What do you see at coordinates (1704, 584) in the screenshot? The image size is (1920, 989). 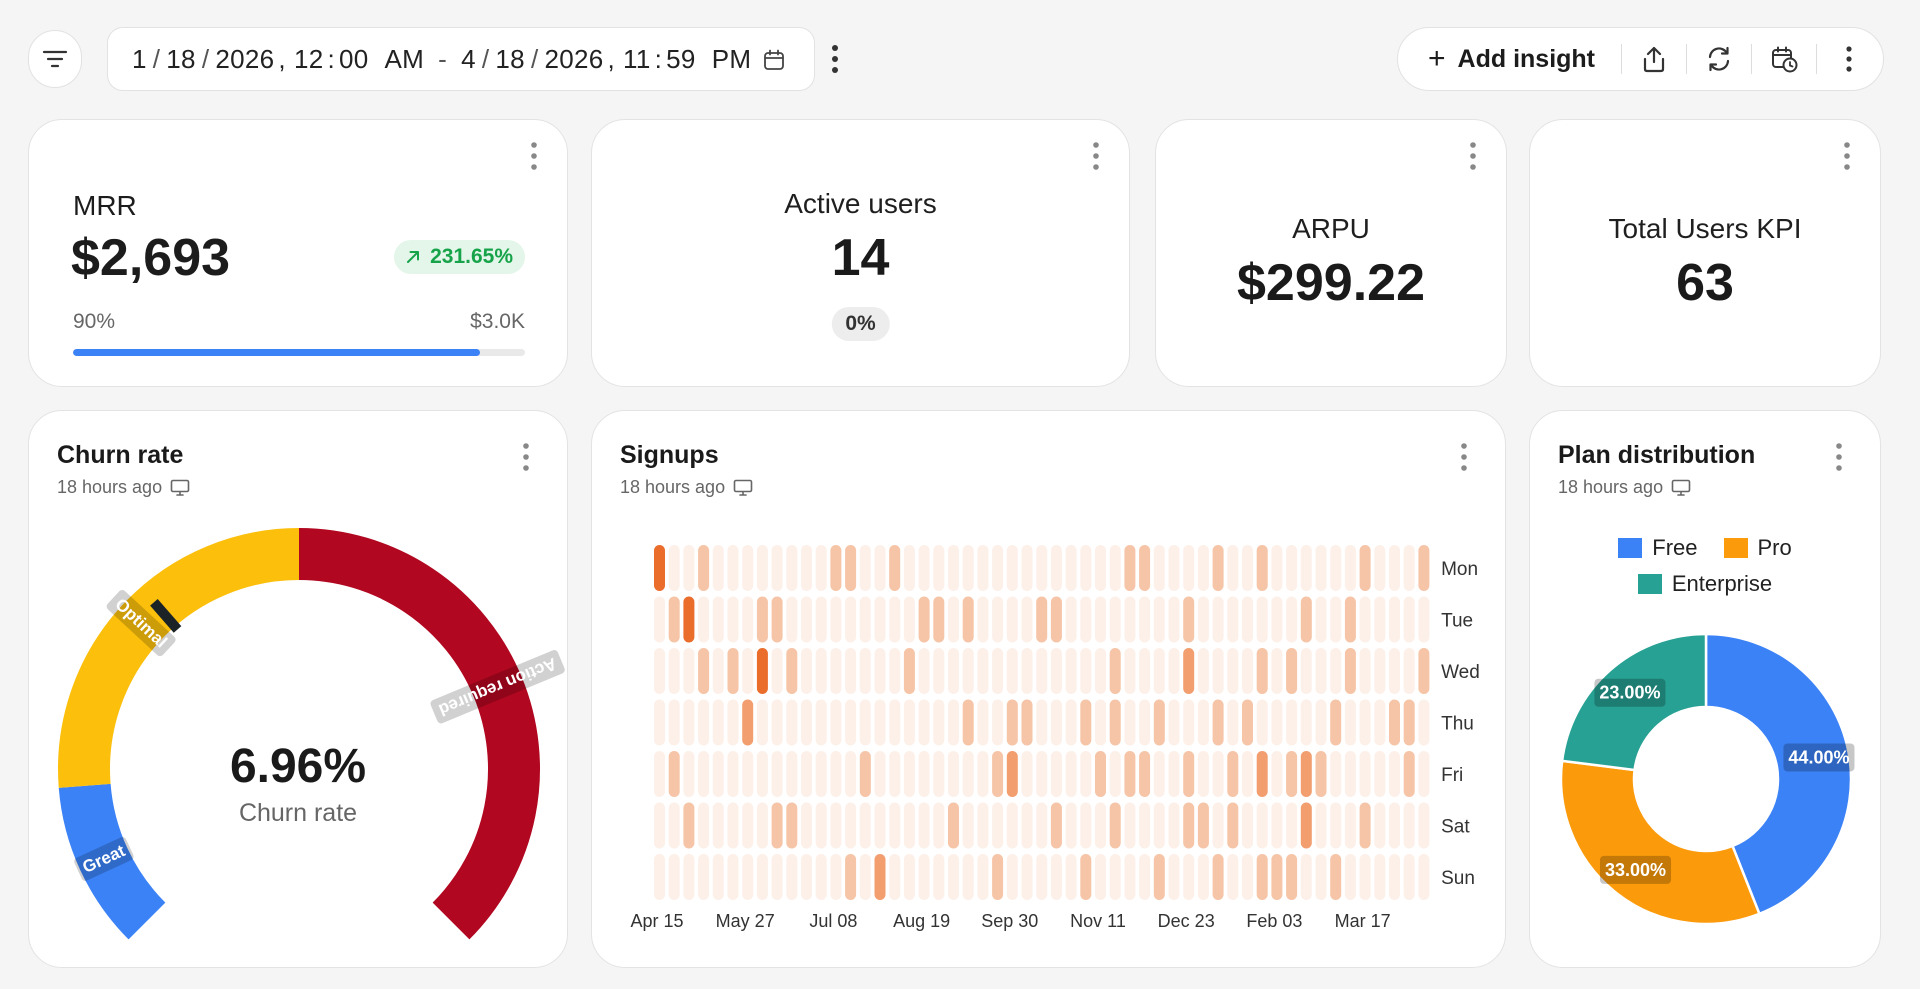 I see `legend-item: Enterprise` at bounding box center [1704, 584].